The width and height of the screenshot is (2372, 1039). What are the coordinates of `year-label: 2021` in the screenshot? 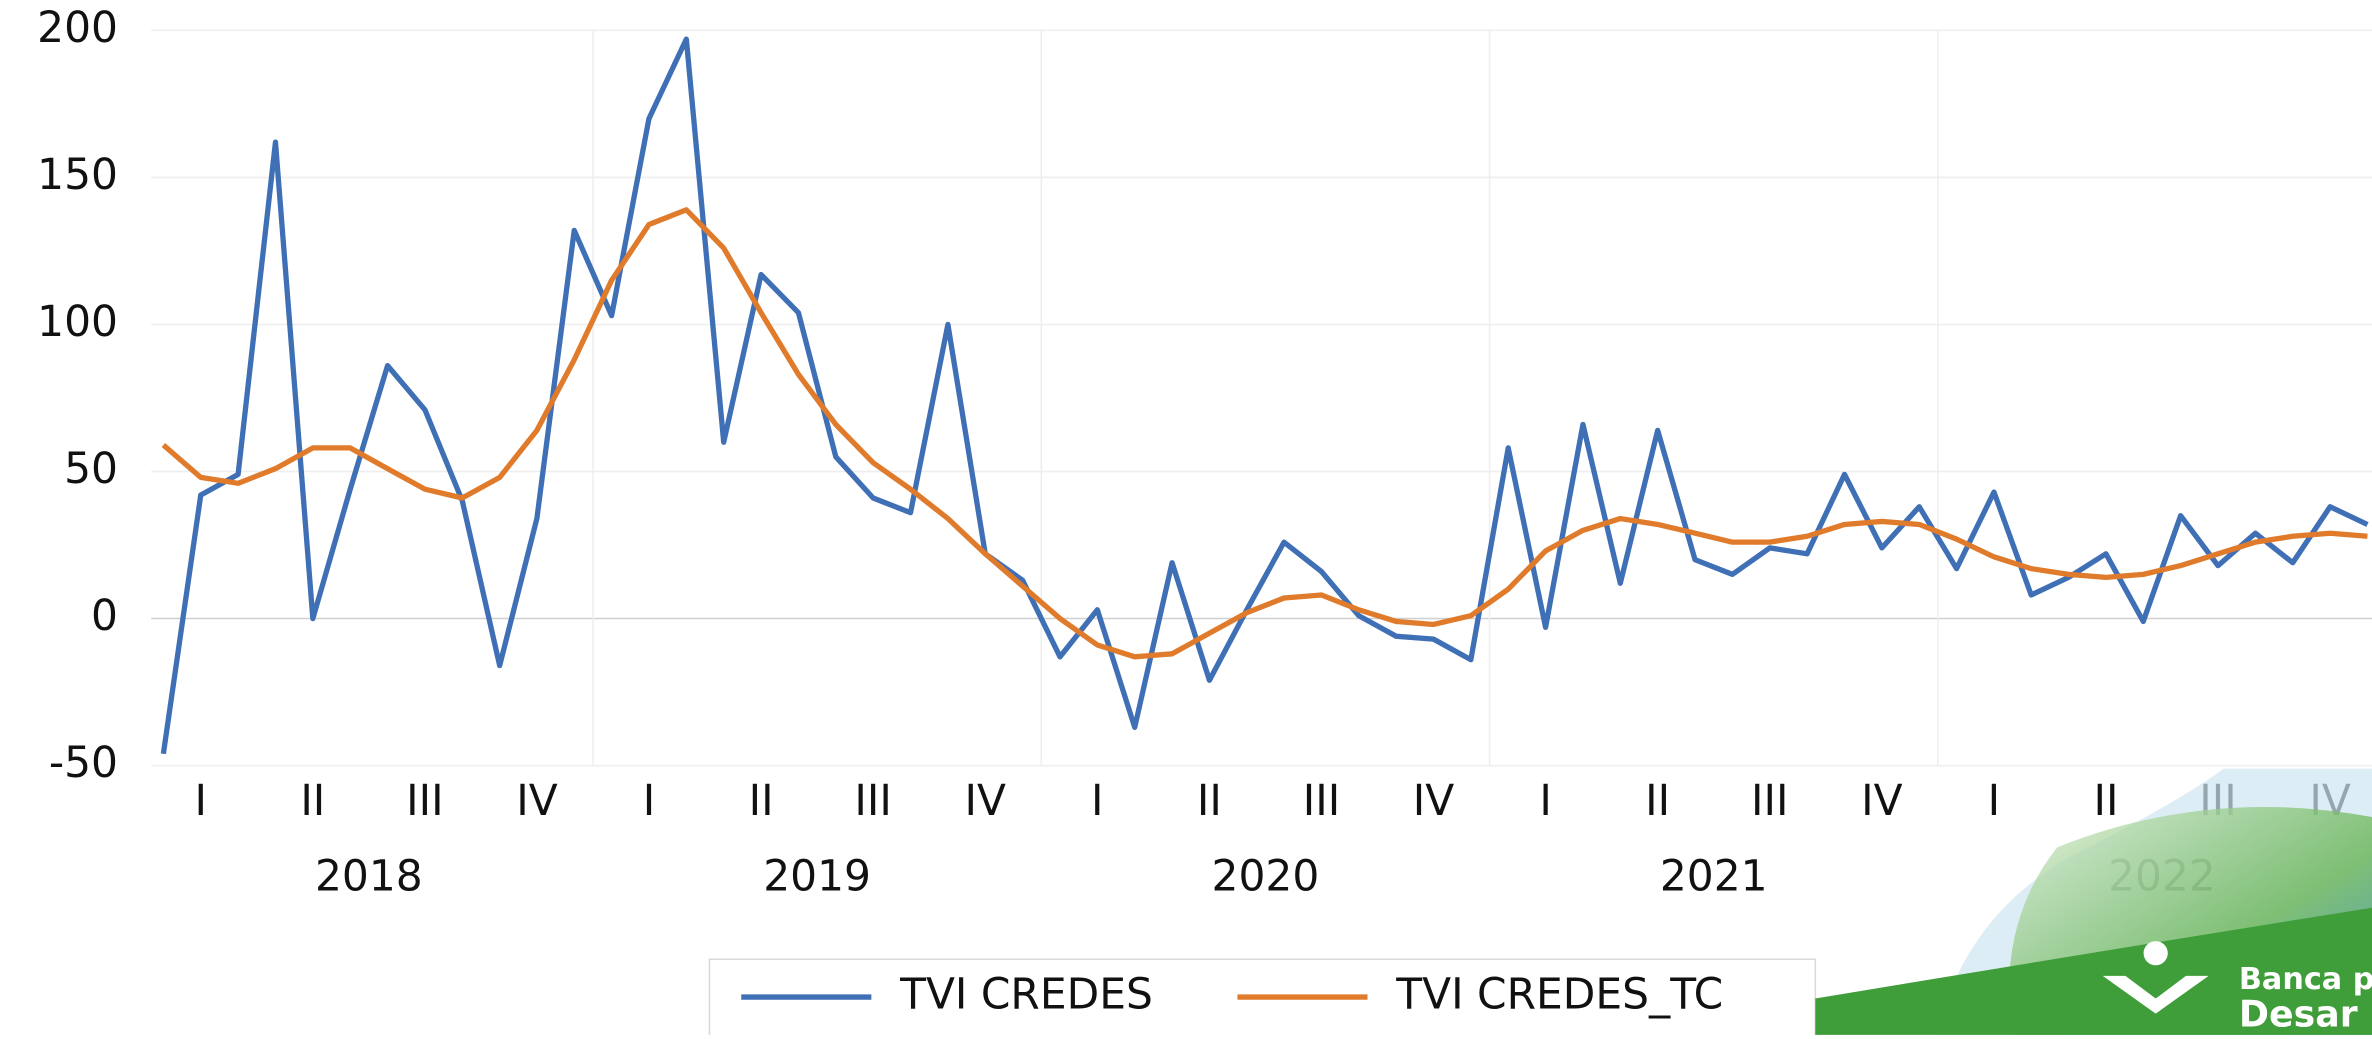 It's located at (1714, 876).